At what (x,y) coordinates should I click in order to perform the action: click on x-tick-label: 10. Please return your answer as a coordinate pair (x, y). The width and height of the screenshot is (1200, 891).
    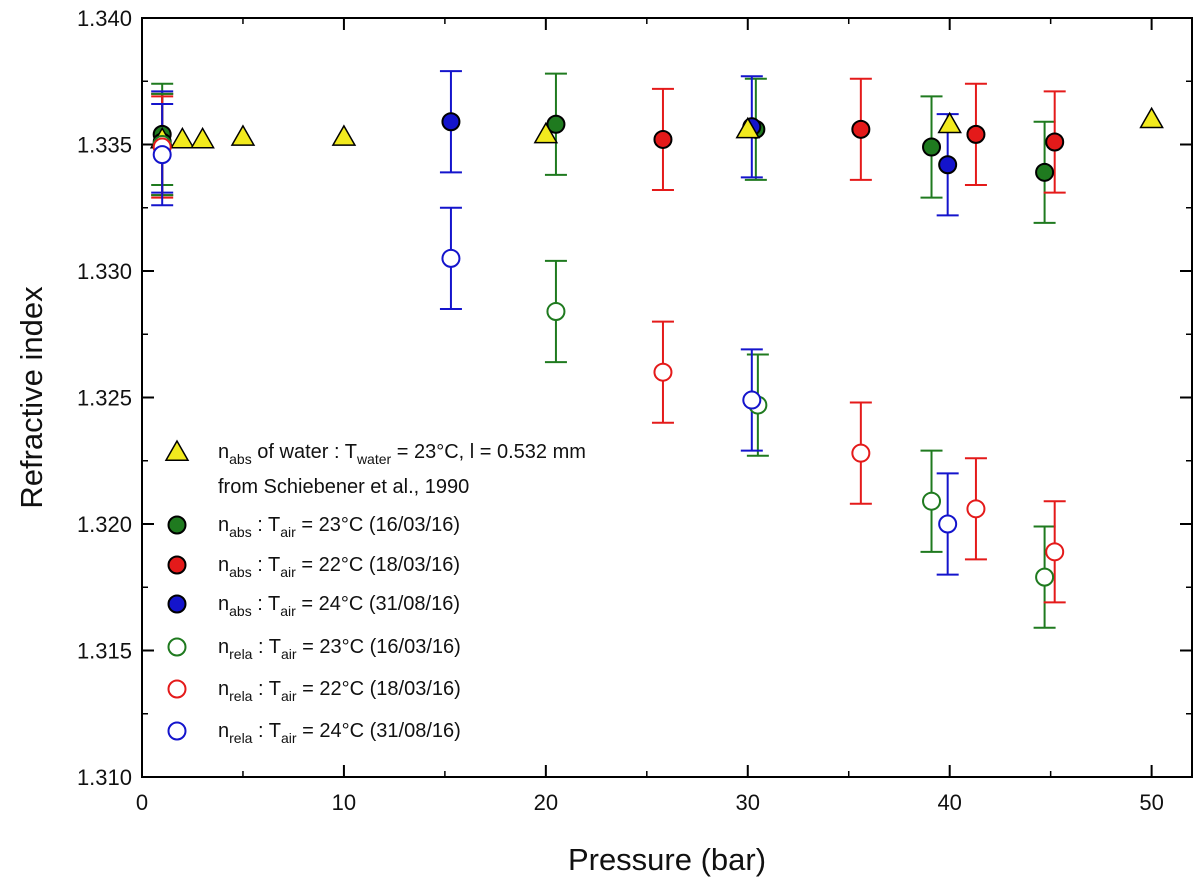
    Looking at the image, I should click on (344, 802).